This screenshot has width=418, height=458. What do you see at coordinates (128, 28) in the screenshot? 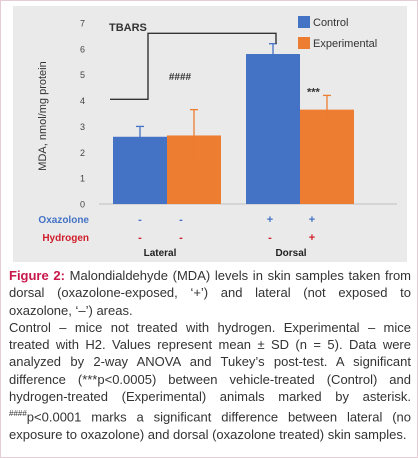
I see `chart-title: TBARS` at bounding box center [128, 28].